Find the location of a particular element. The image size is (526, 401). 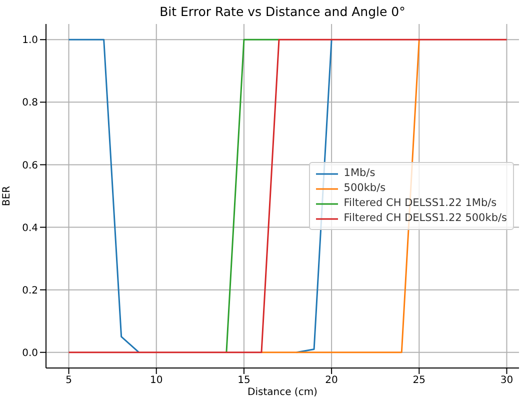

x-tick-label: 5 is located at coordinates (69, 380).